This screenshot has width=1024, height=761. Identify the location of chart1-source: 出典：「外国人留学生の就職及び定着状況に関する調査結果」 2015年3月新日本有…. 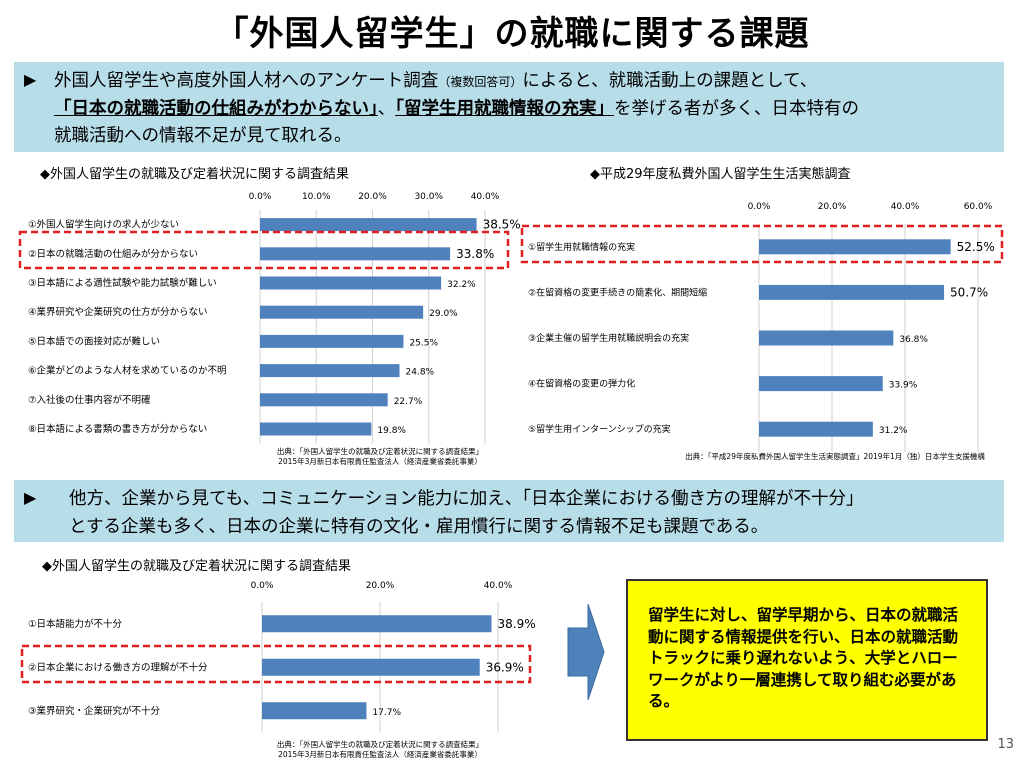
(380, 457).